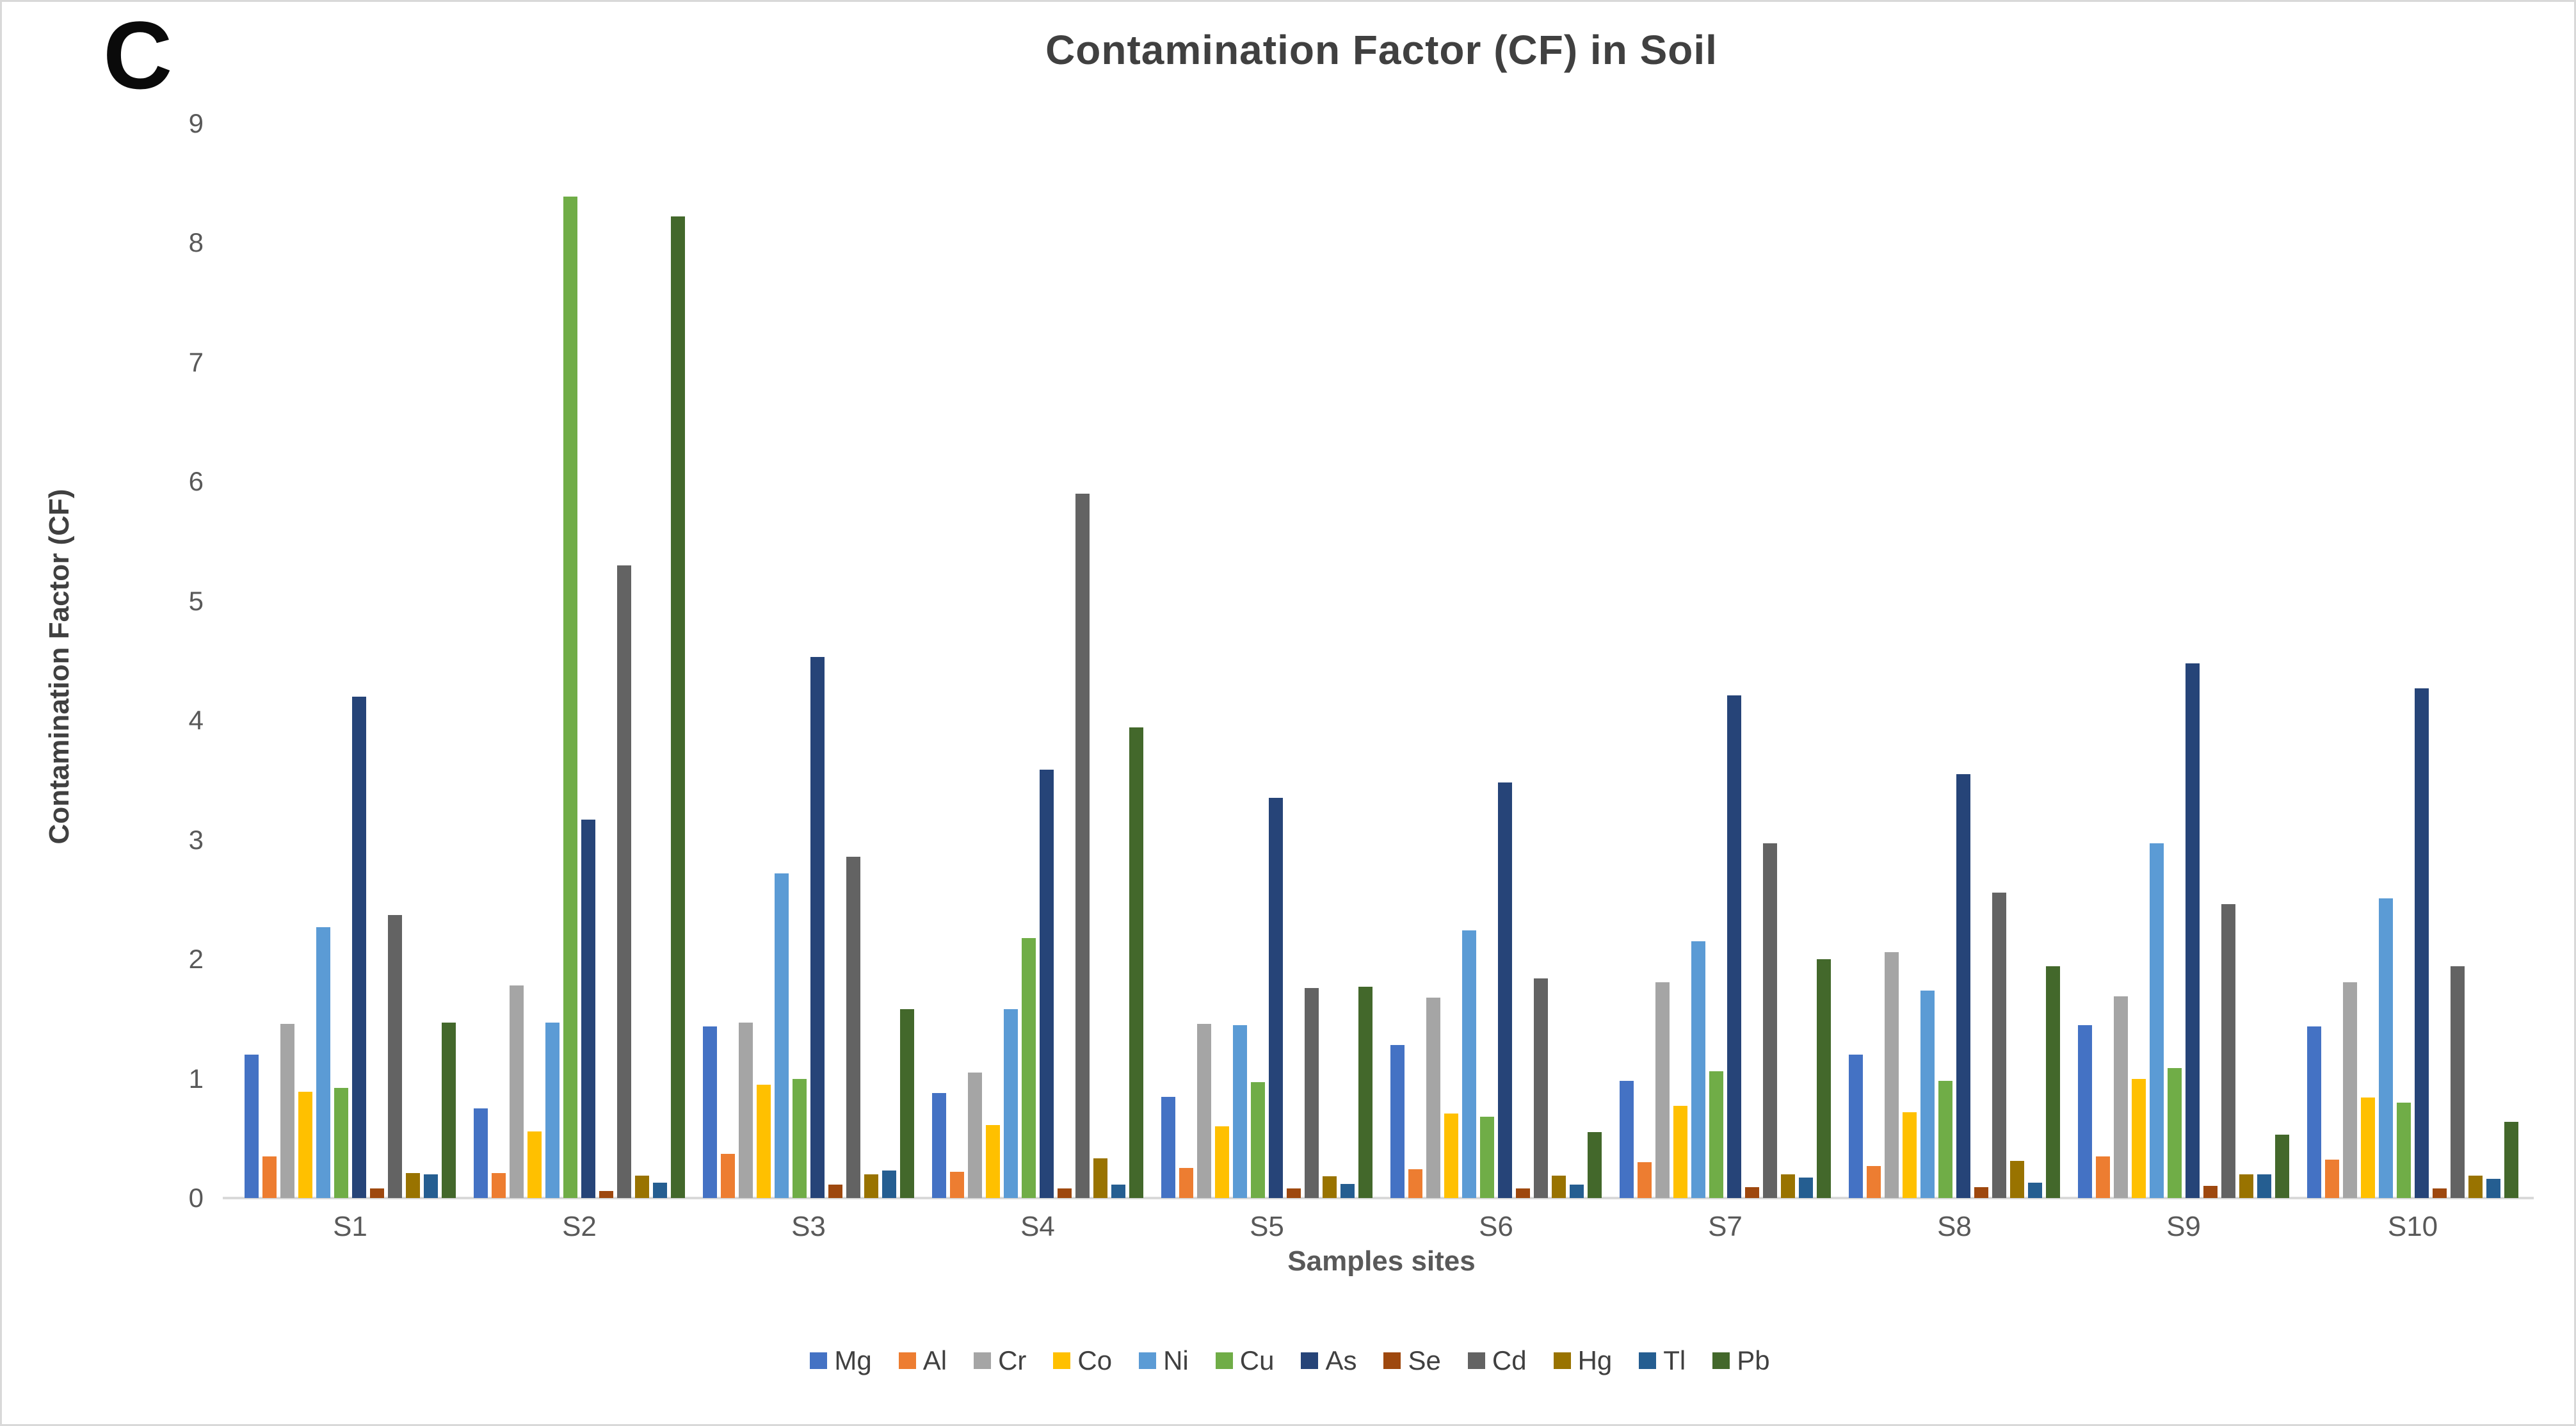 This screenshot has height=1426, width=2576. Describe the element at coordinates (2264, 1186) in the screenshot. I see `bar-tl-s9` at that location.